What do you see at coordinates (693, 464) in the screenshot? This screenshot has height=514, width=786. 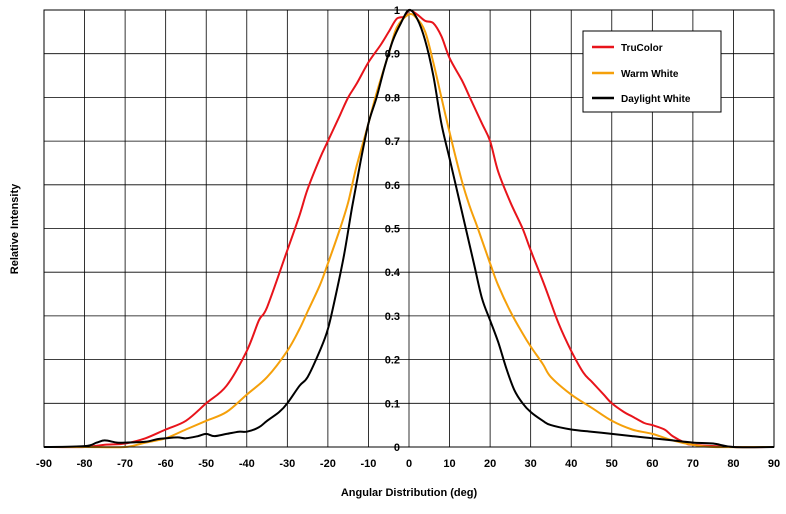 I see `x-tick-label: 70` at bounding box center [693, 464].